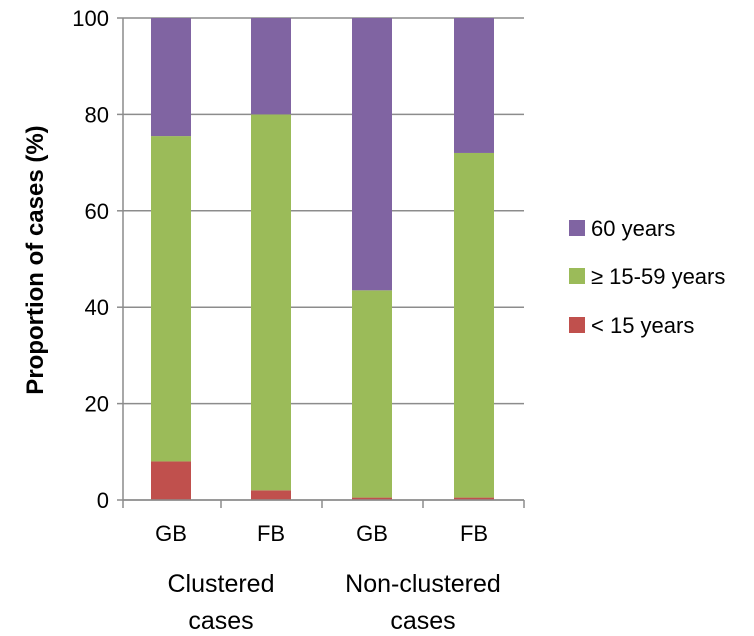  I want to click on legend: 60 years ≥ 15-59 years < 15 years, so click(647, 277).